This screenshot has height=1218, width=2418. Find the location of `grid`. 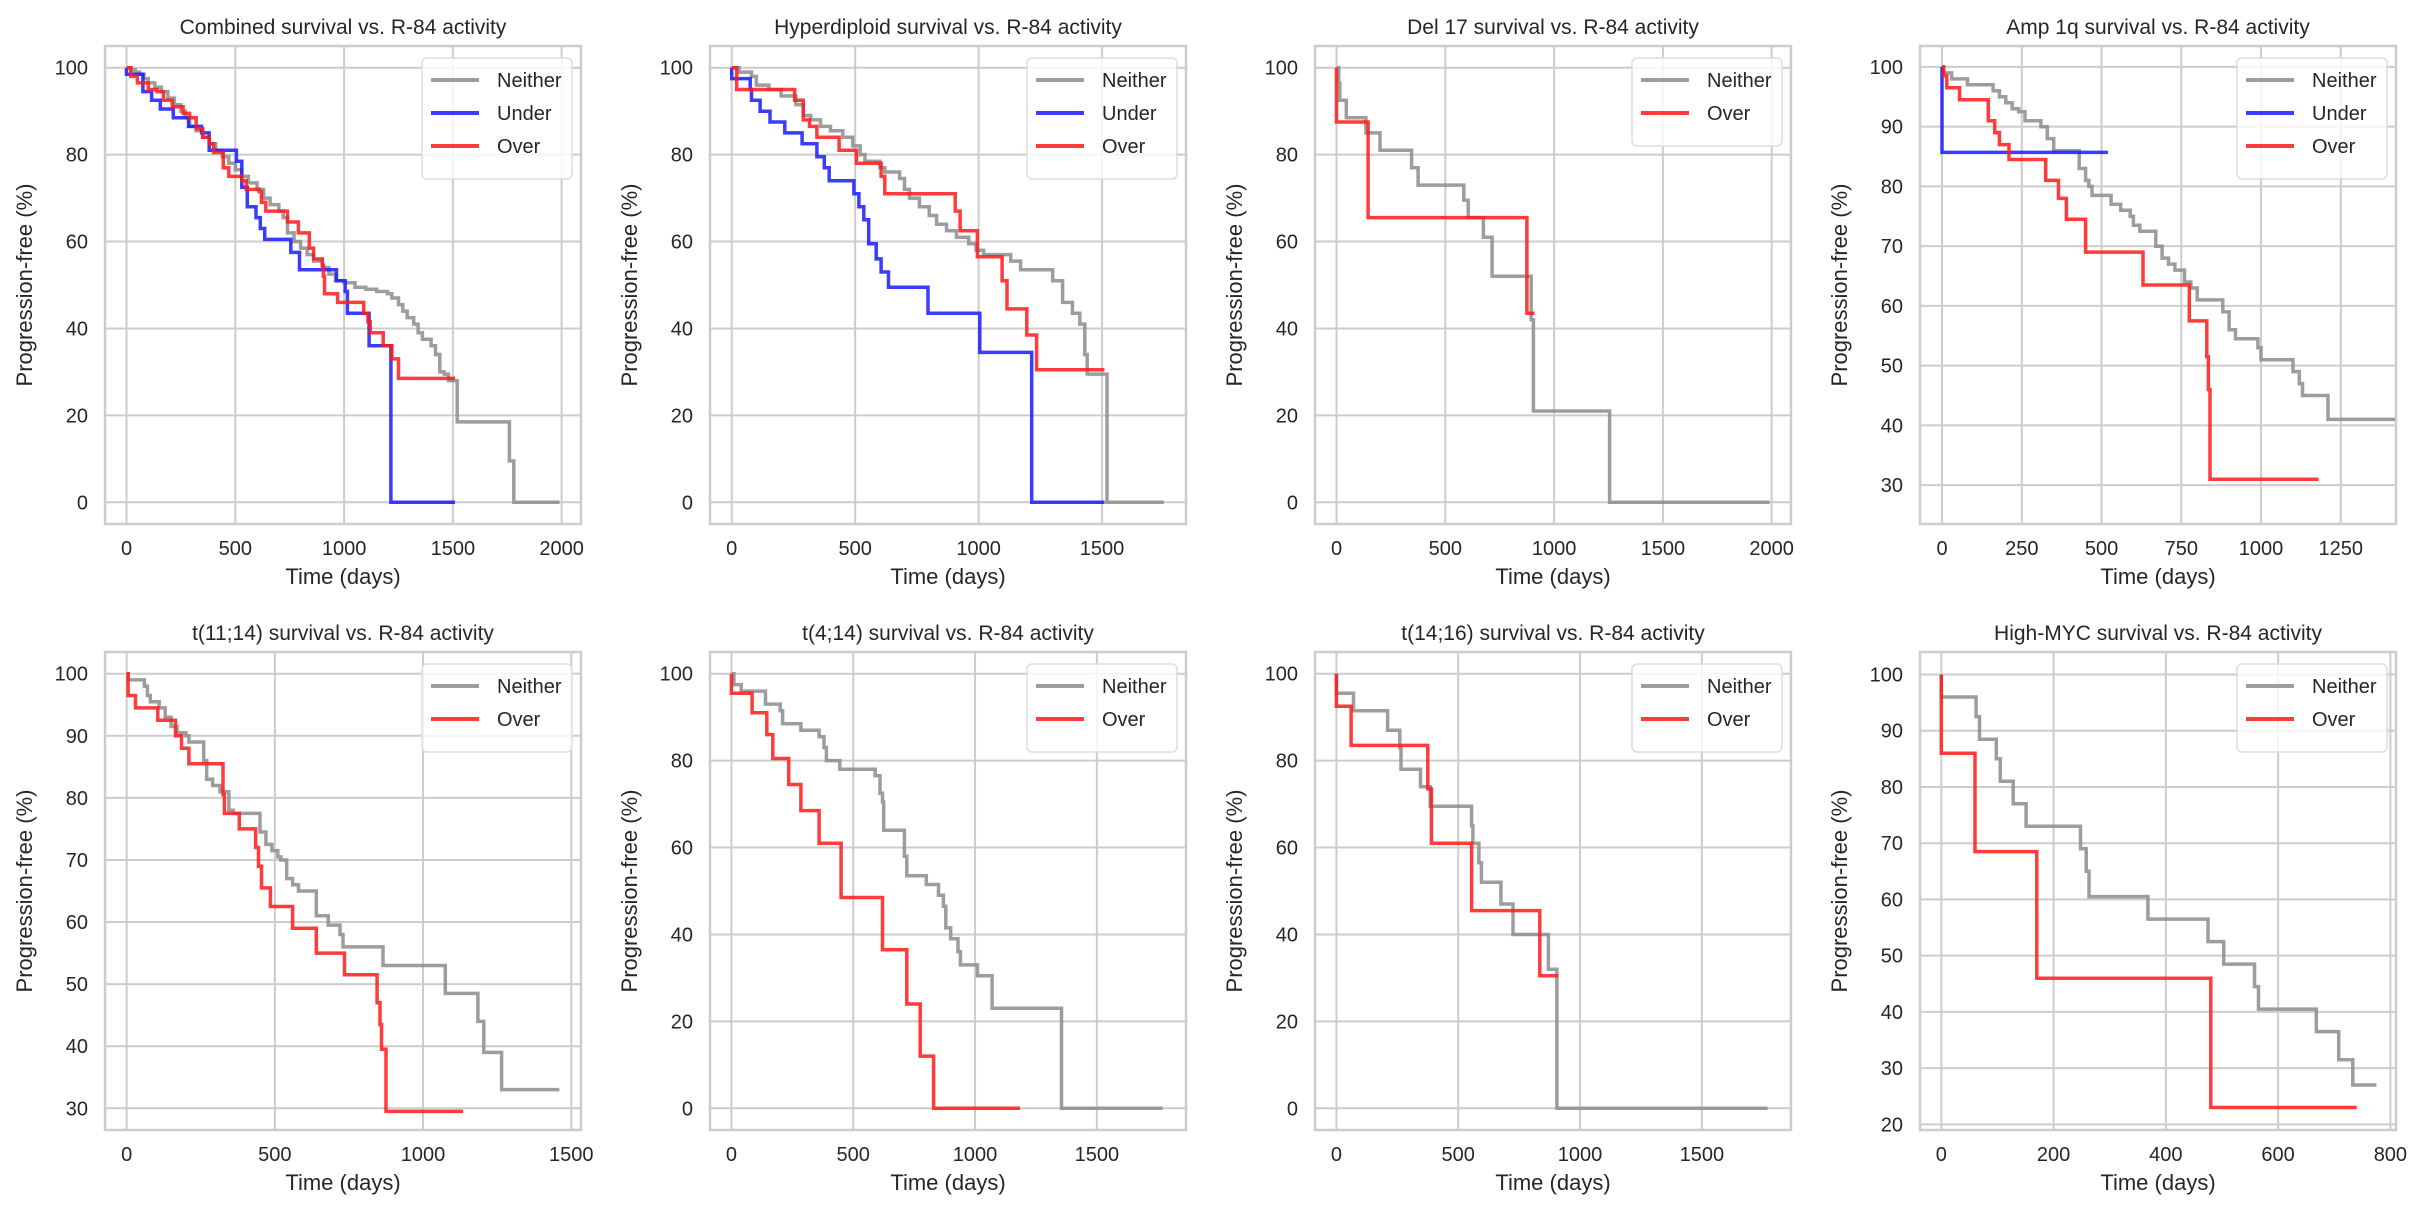

grid is located at coordinates (948, 285).